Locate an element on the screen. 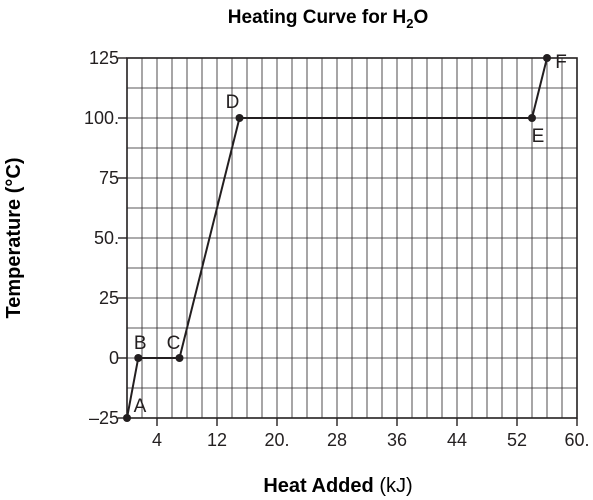 This screenshot has width=593, height=500. point-label-c: C is located at coordinates (174, 343).